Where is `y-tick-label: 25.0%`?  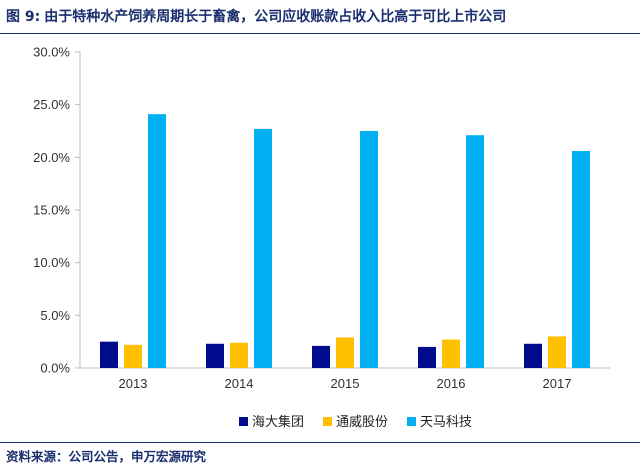 y-tick-label: 25.0% is located at coordinates (51, 104).